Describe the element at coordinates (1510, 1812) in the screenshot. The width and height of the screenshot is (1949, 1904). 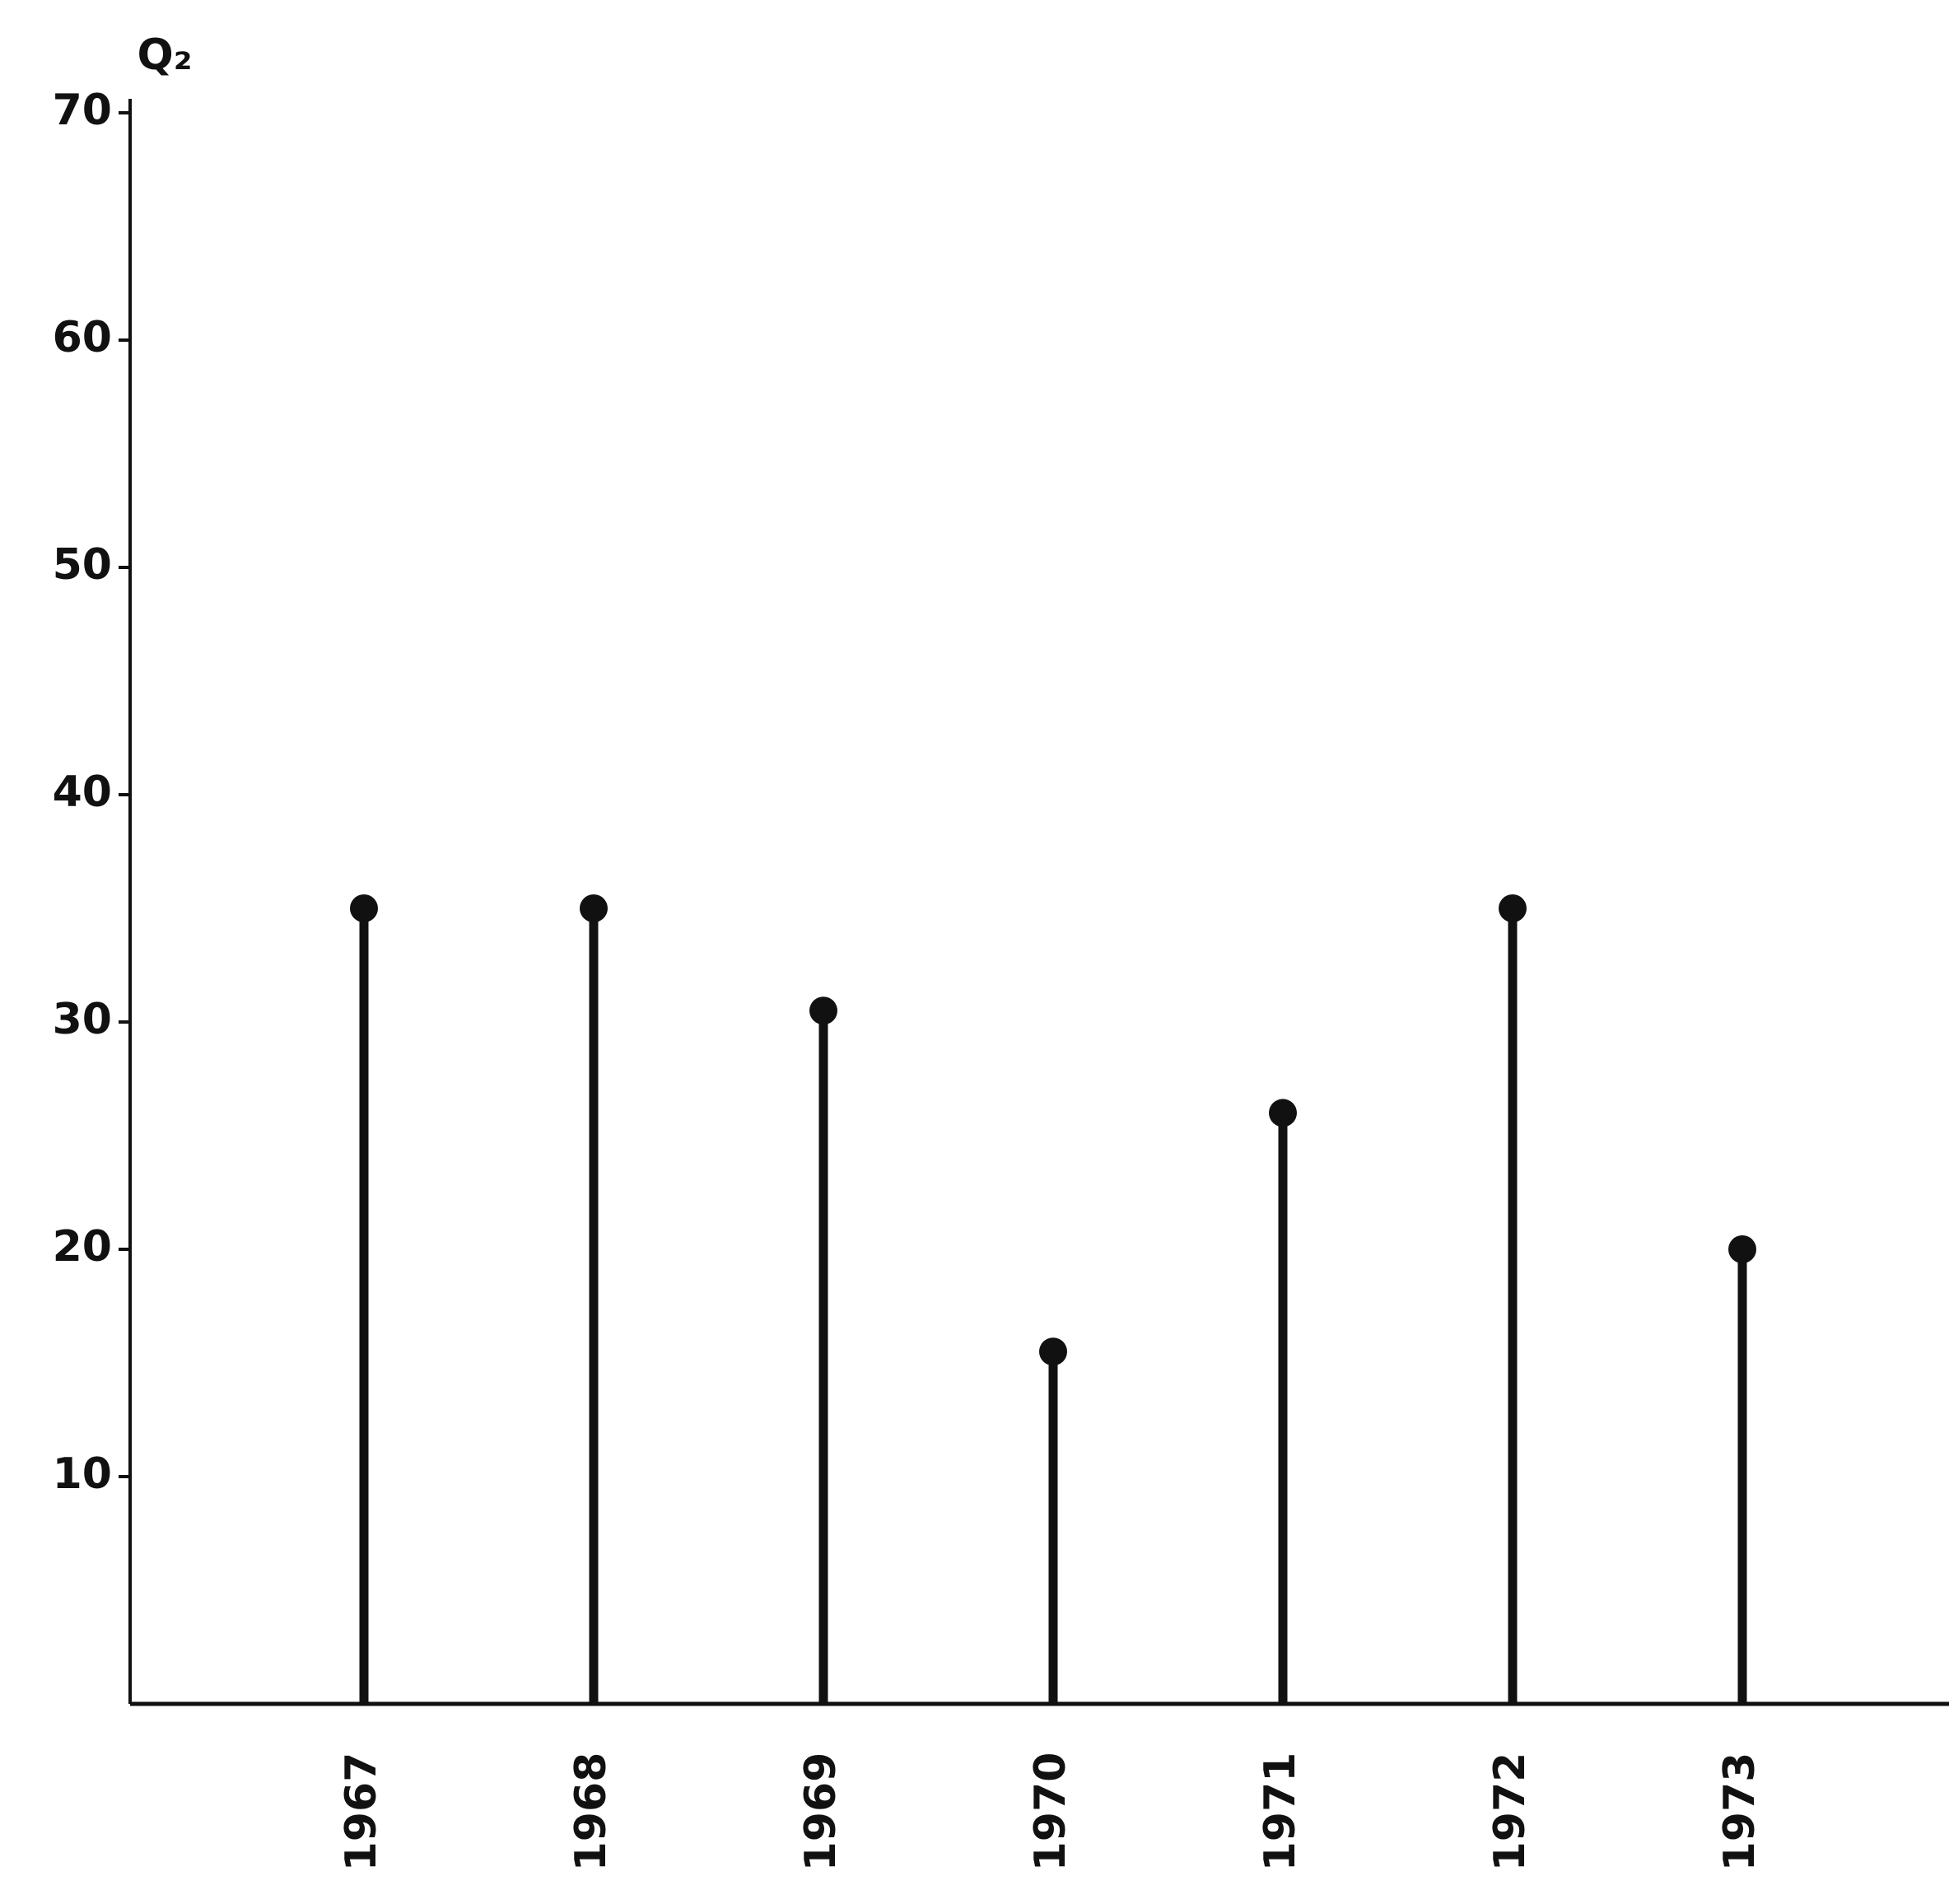
I see `x-tick-label: 1972` at that location.